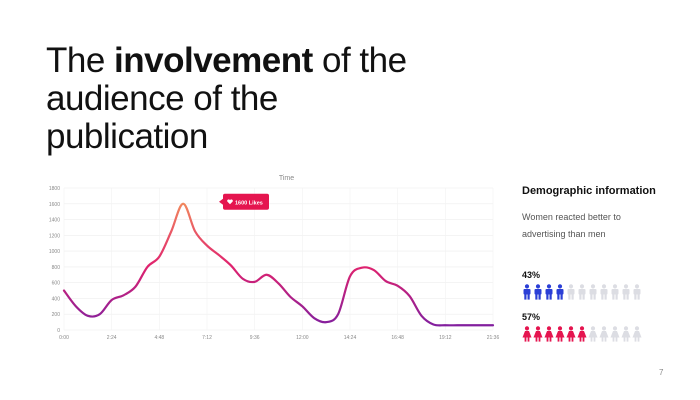 The image size is (700, 400). I want to click on y-tick-label: 0, so click(58, 331).